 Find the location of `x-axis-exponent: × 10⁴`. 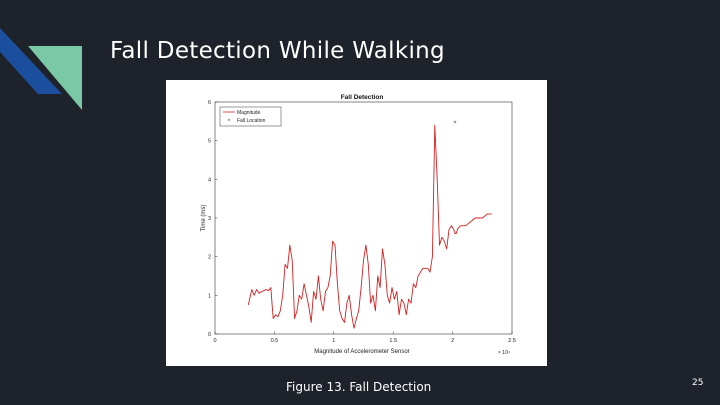

x-axis-exponent: × 10⁴ is located at coordinates (504, 353).